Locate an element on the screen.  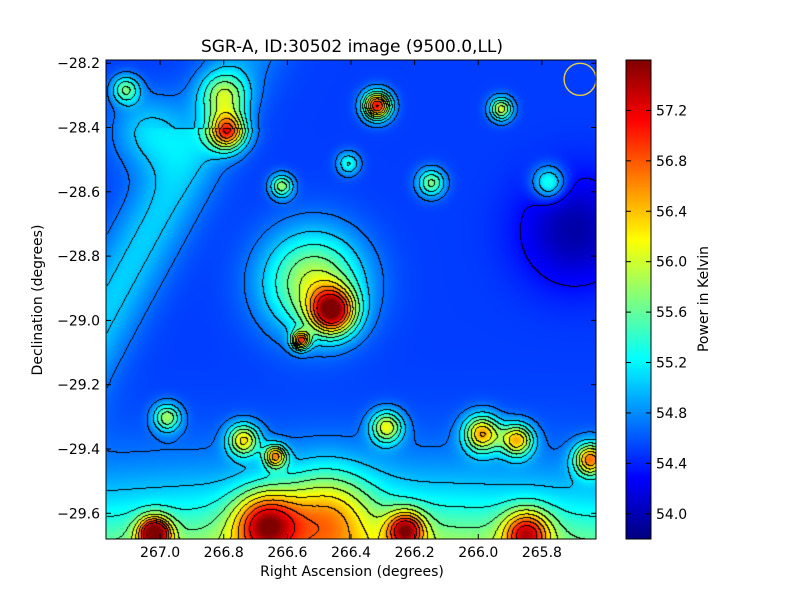
x-tick-label: 266.4 is located at coordinates (351, 553).